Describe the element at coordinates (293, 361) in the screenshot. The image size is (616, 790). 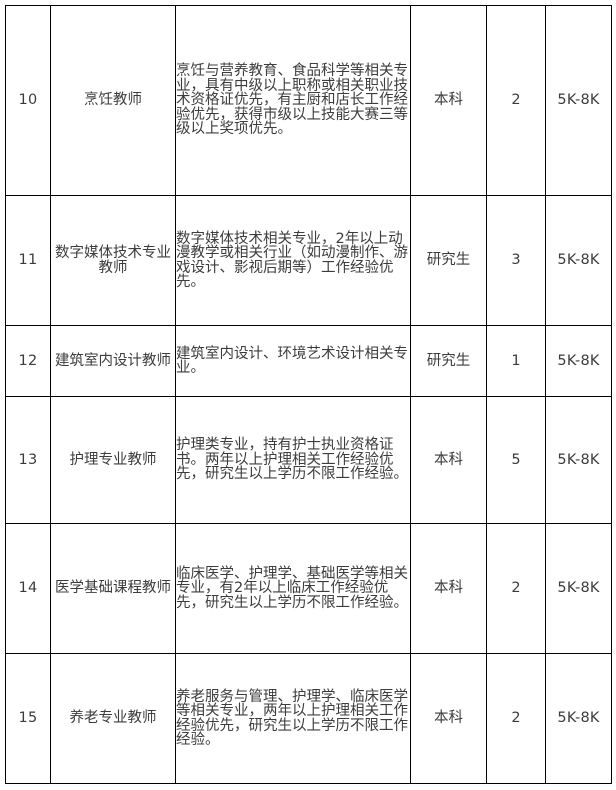
I see `position-requirements-cell: 建筑室内设计、环境艺术设计相关专业。` at that location.